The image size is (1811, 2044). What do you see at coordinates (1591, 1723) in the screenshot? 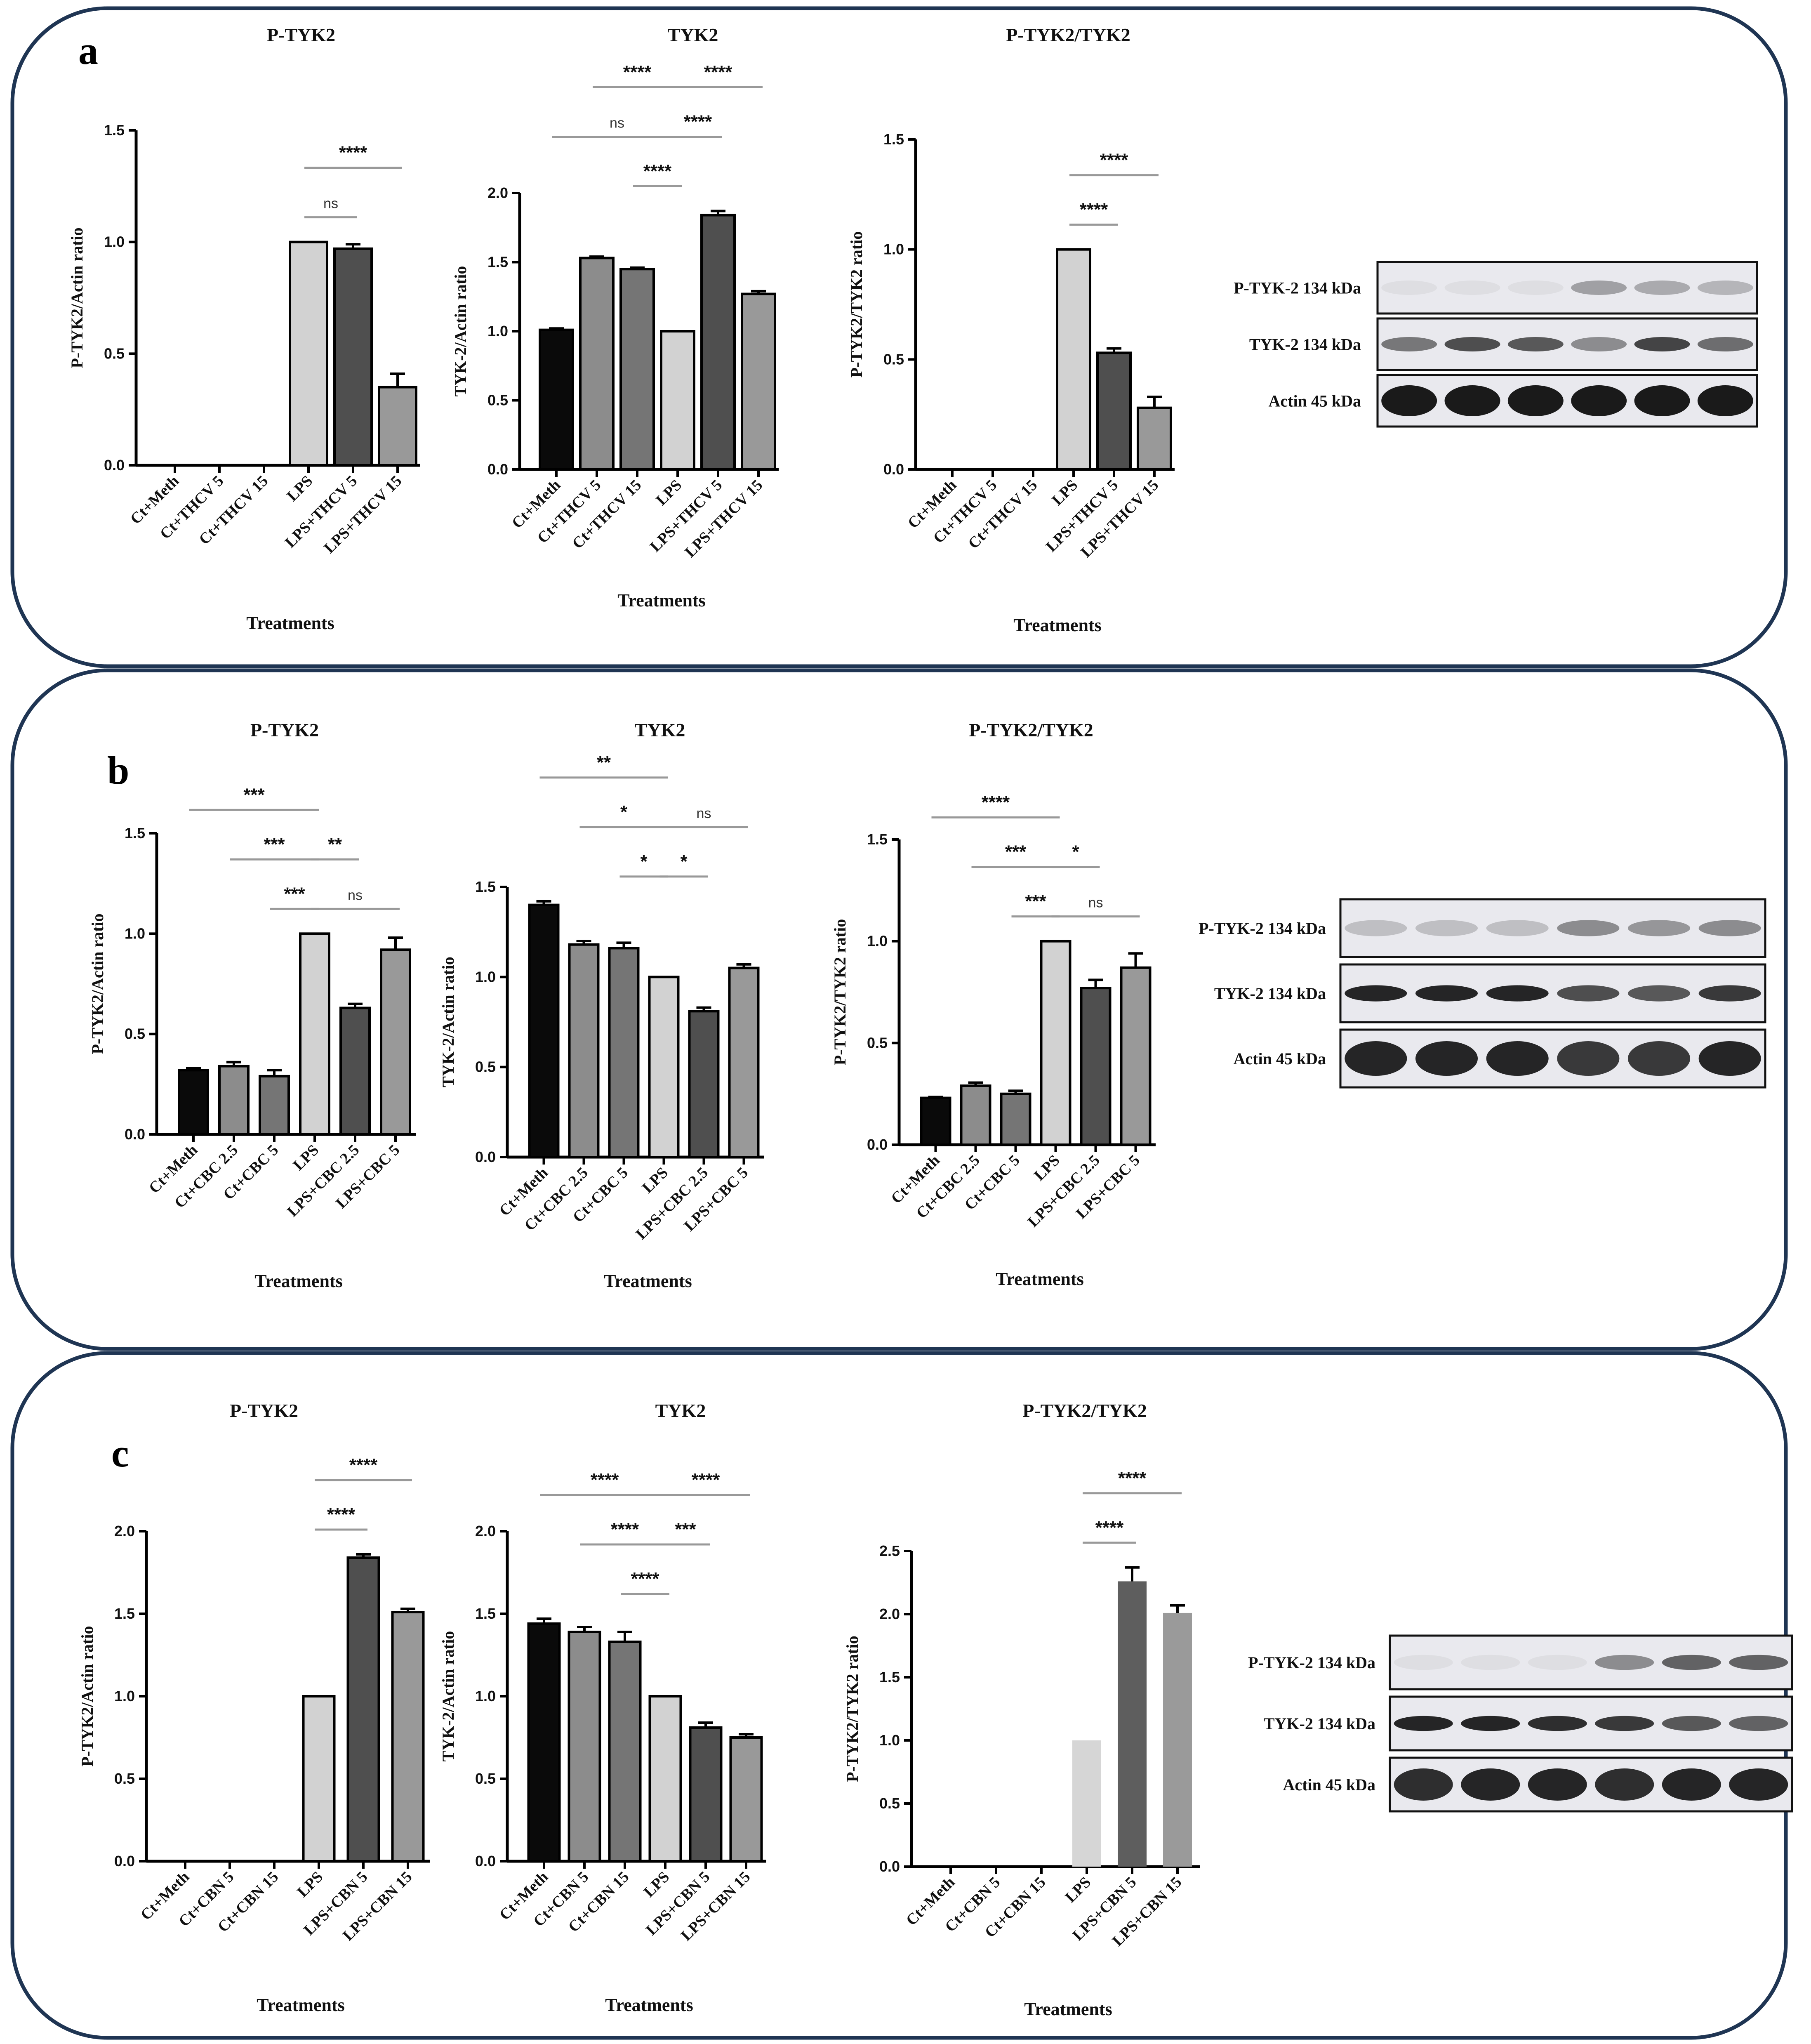
I see `blot-strip` at bounding box center [1591, 1723].